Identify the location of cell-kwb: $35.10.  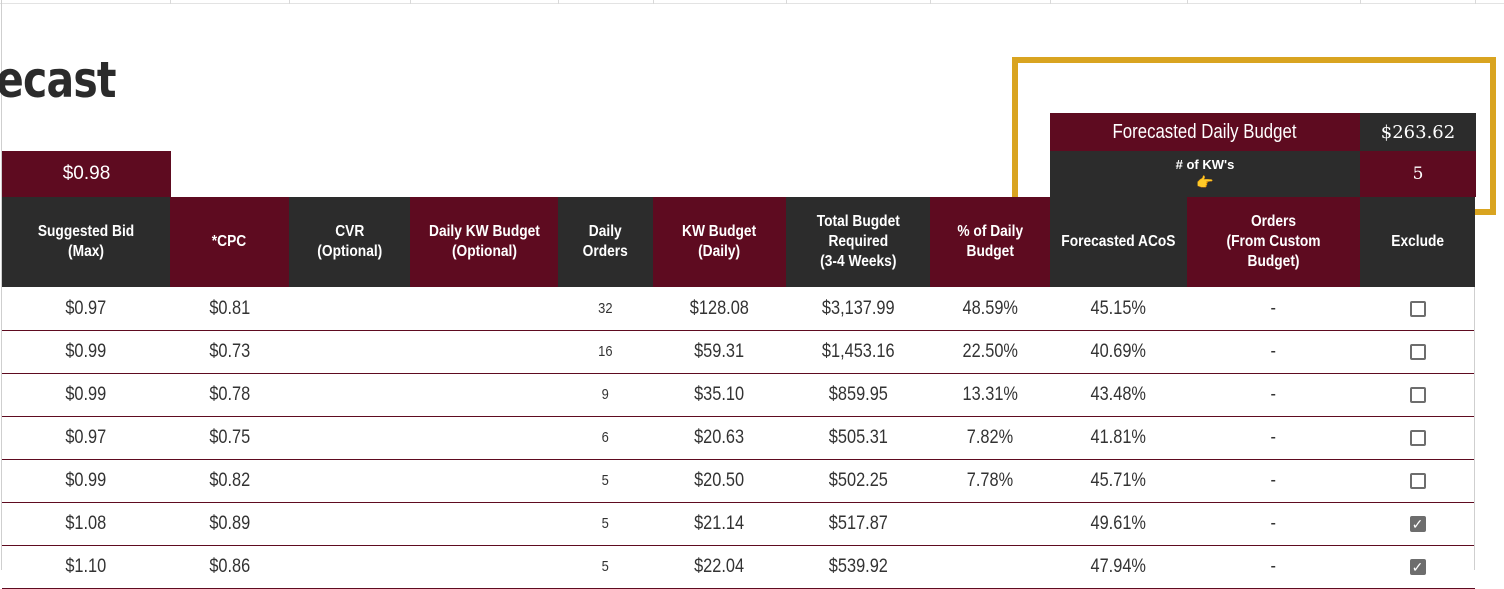
(719, 394).